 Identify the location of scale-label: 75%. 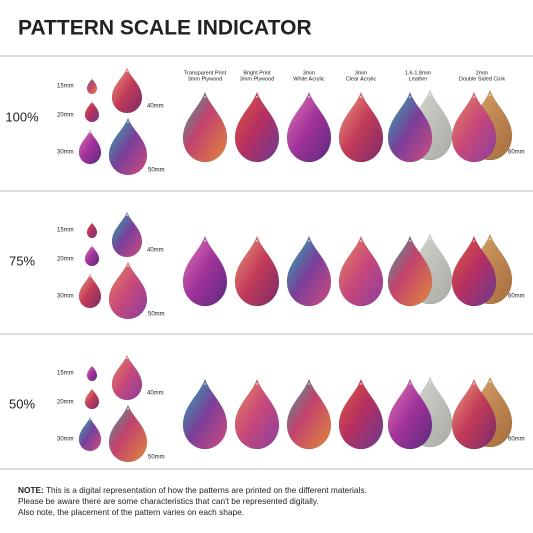
(22, 260).